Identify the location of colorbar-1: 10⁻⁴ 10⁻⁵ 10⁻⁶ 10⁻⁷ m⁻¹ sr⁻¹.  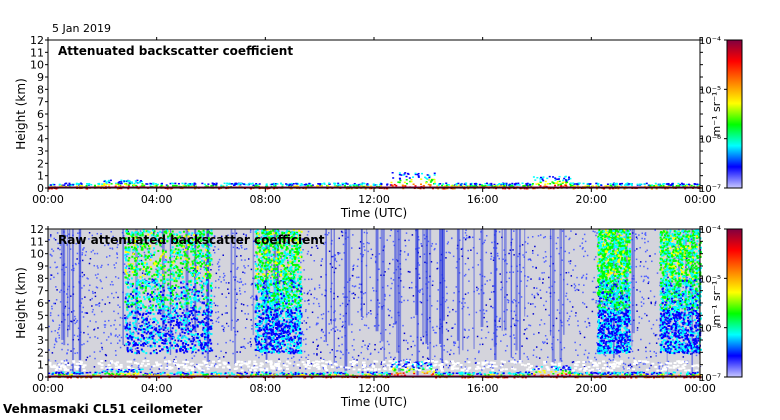
(721, 115).